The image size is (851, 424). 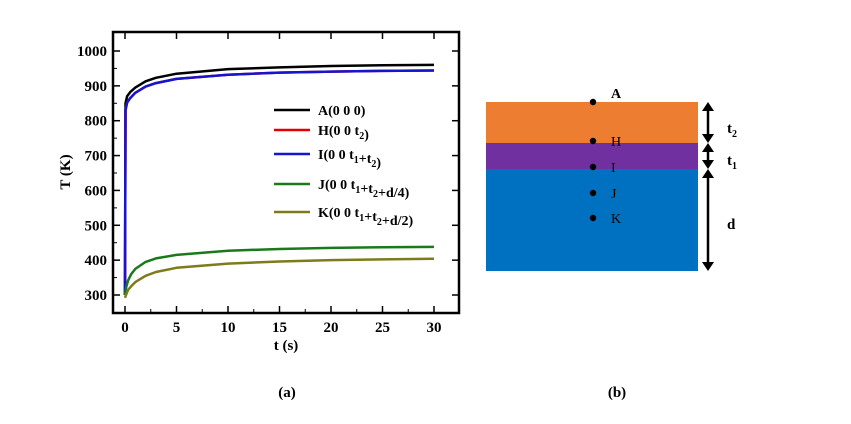 I want to click on point-label: I, so click(x=613, y=168).